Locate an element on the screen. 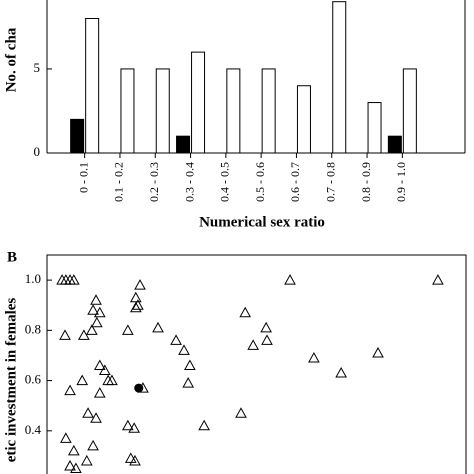  x-axis-label: Numerical sex ratio is located at coordinates (262, 222).